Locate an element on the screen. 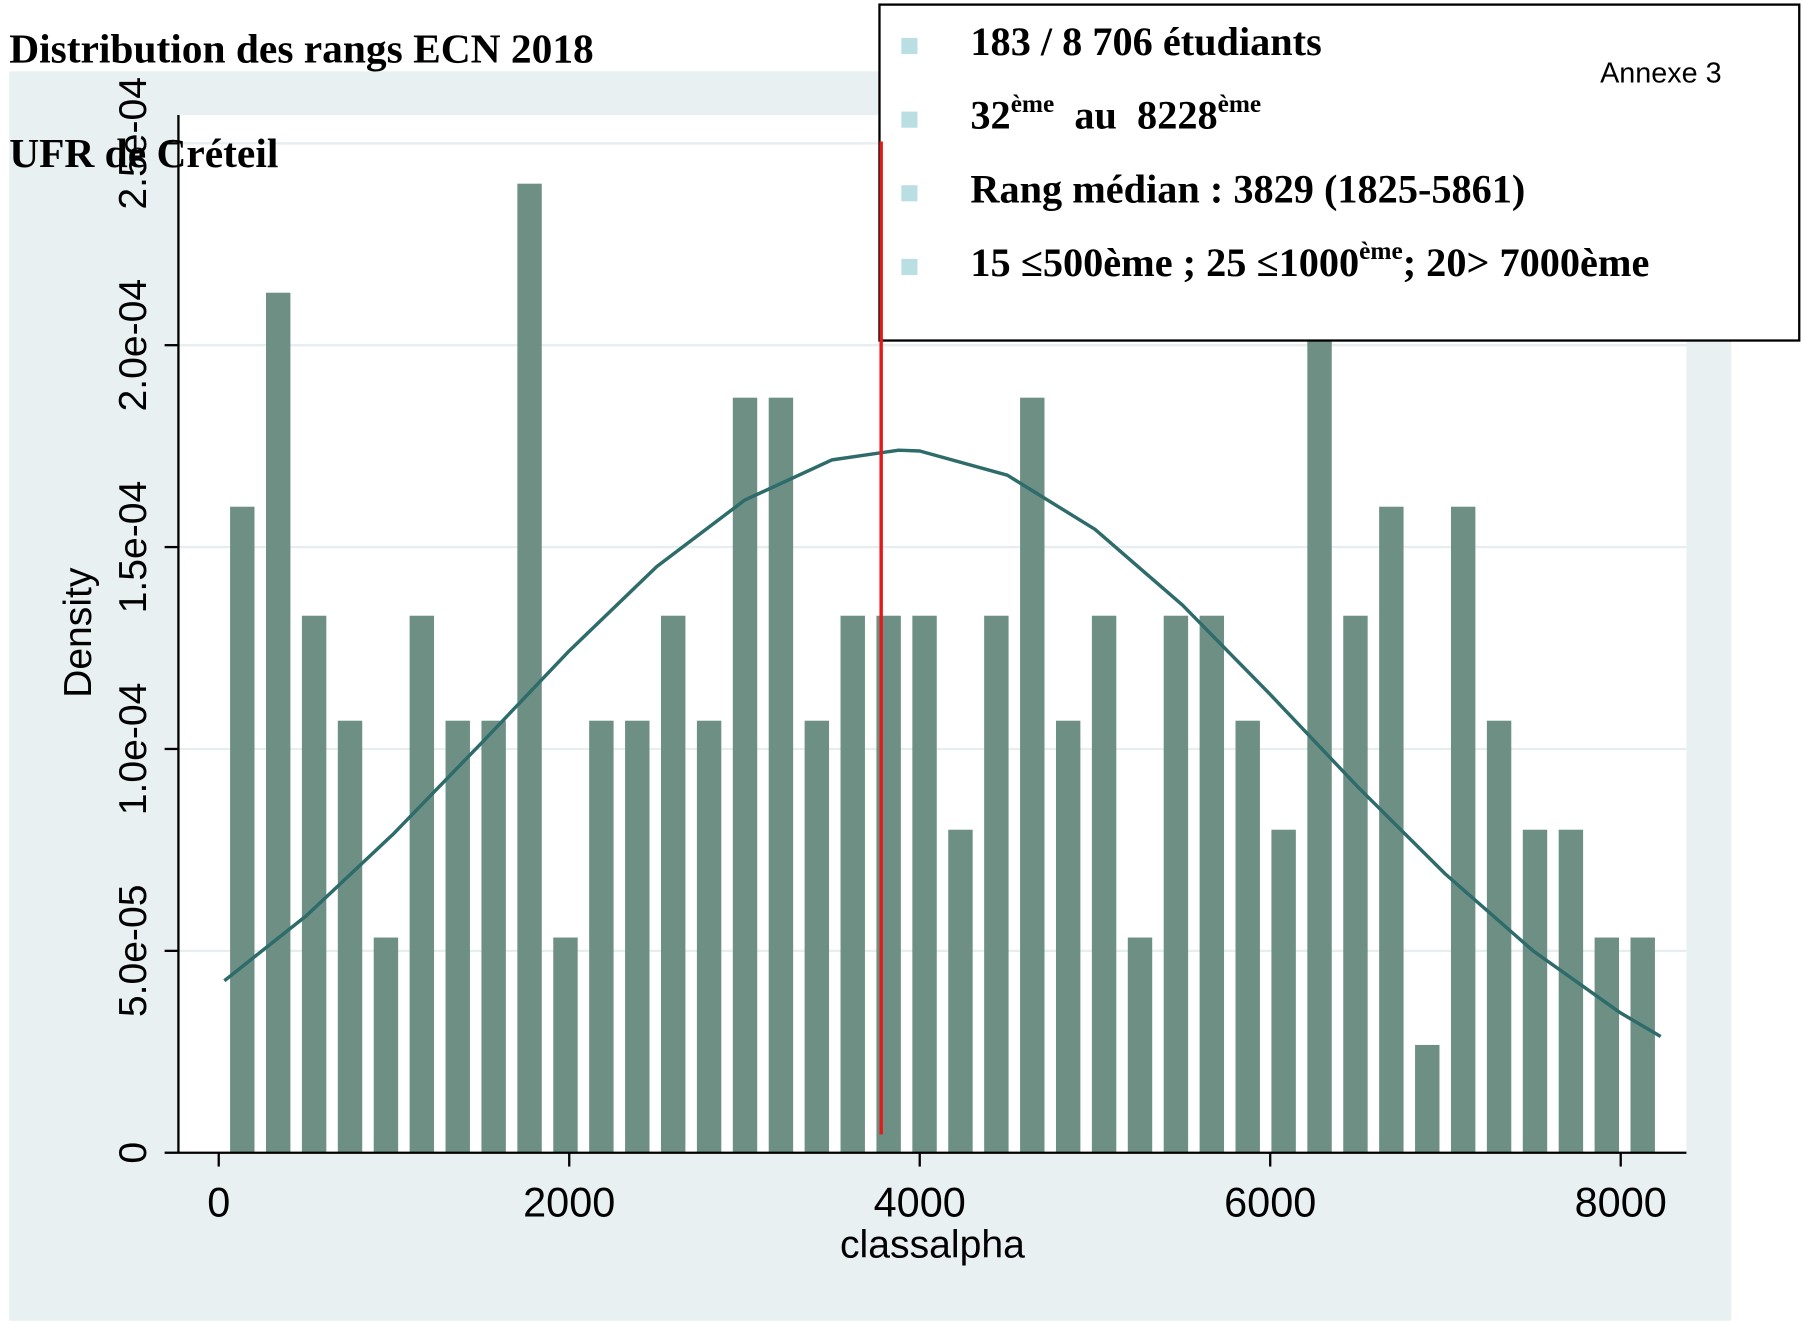  x-tick-label: 8000 is located at coordinates (1621, 1203).